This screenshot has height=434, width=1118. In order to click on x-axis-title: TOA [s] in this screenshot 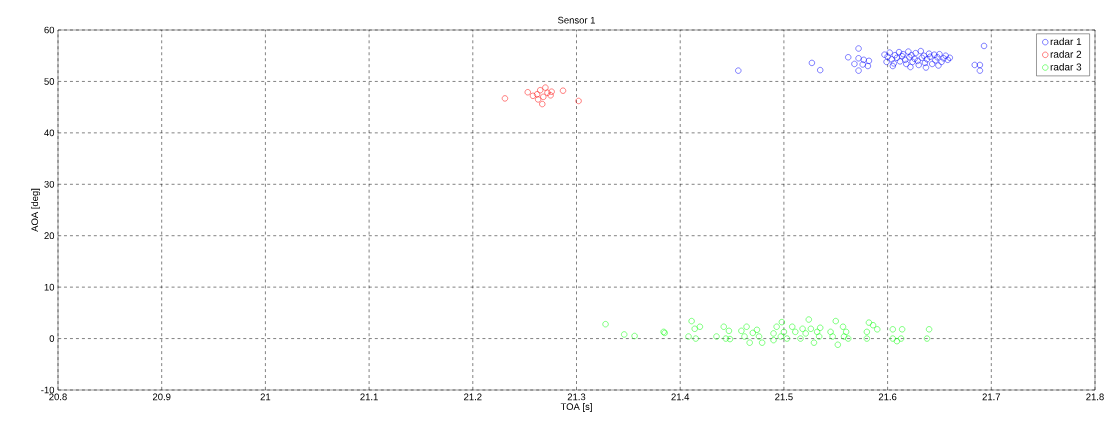, I will do `click(576, 407)`.